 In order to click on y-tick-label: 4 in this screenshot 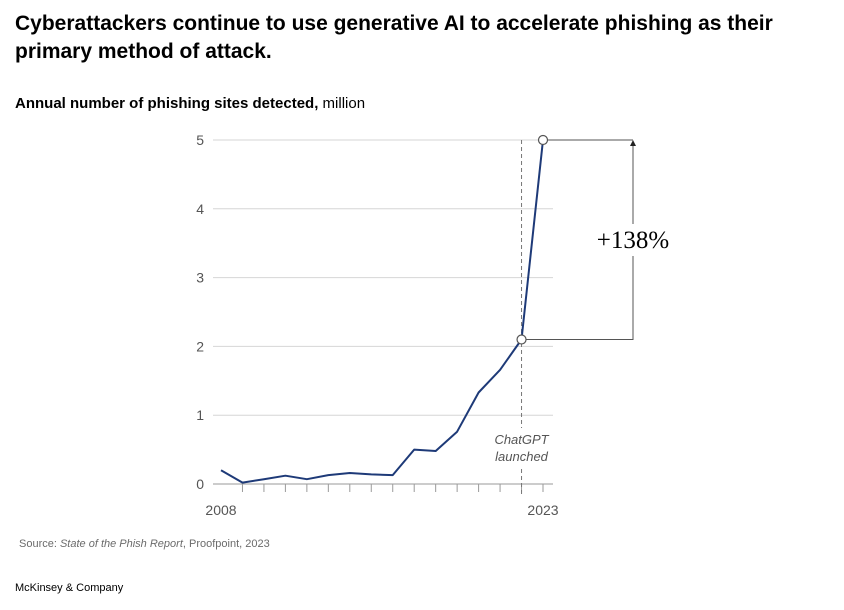, I will do `click(200, 209)`.